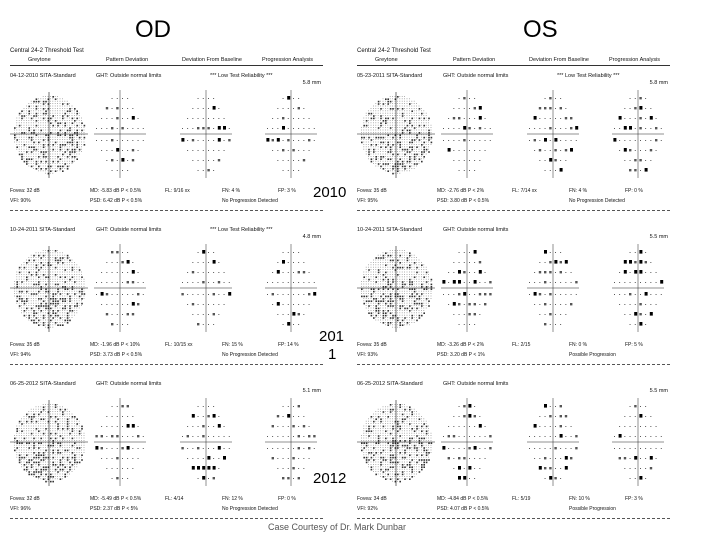 This screenshot has width=720, height=540. I want to click on pupil-size: 4.8 mm, so click(311, 237).